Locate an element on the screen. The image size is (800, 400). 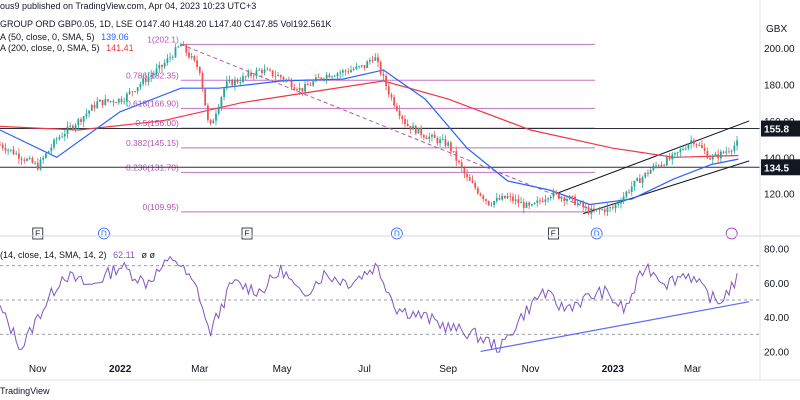
time-tick-label: Jul is located at coordinates (364, 369).